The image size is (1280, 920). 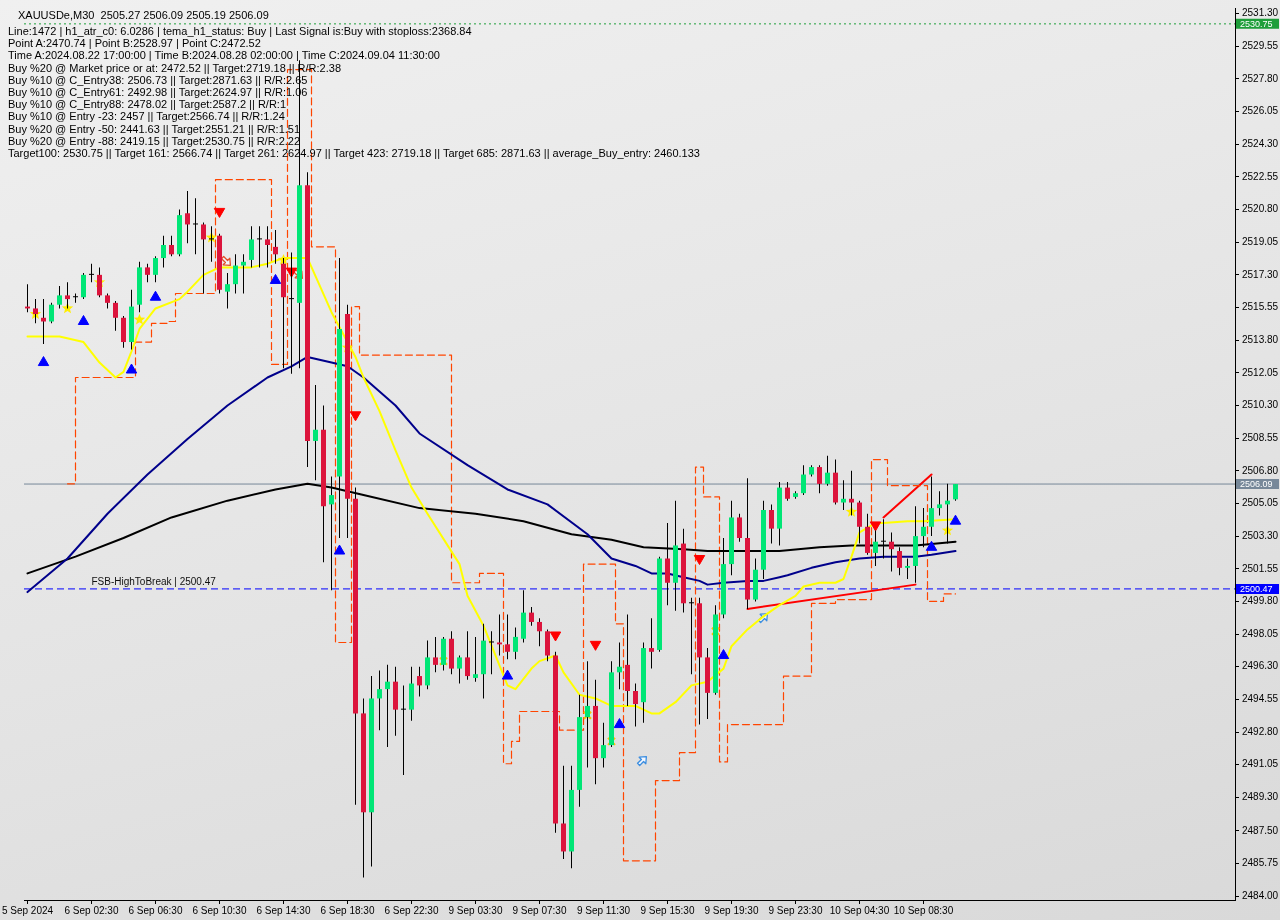 I want to click on x-tick-label: 6 Sep 06:30, so click(x=155, y=910).